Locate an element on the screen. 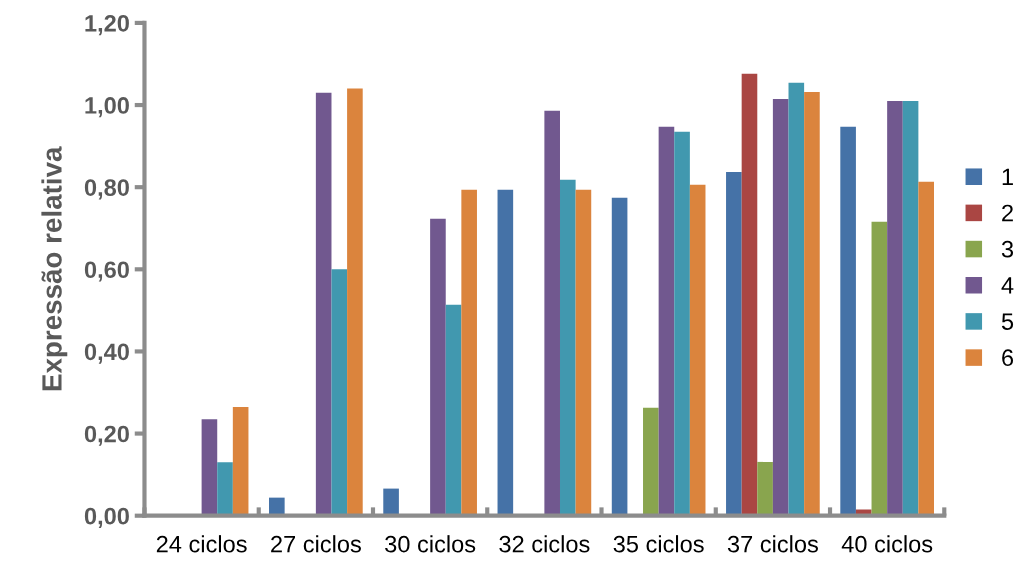 This screenshot has height=573, width=1032. y-tick-label: 1,20 is located at coordinates (107, 25).